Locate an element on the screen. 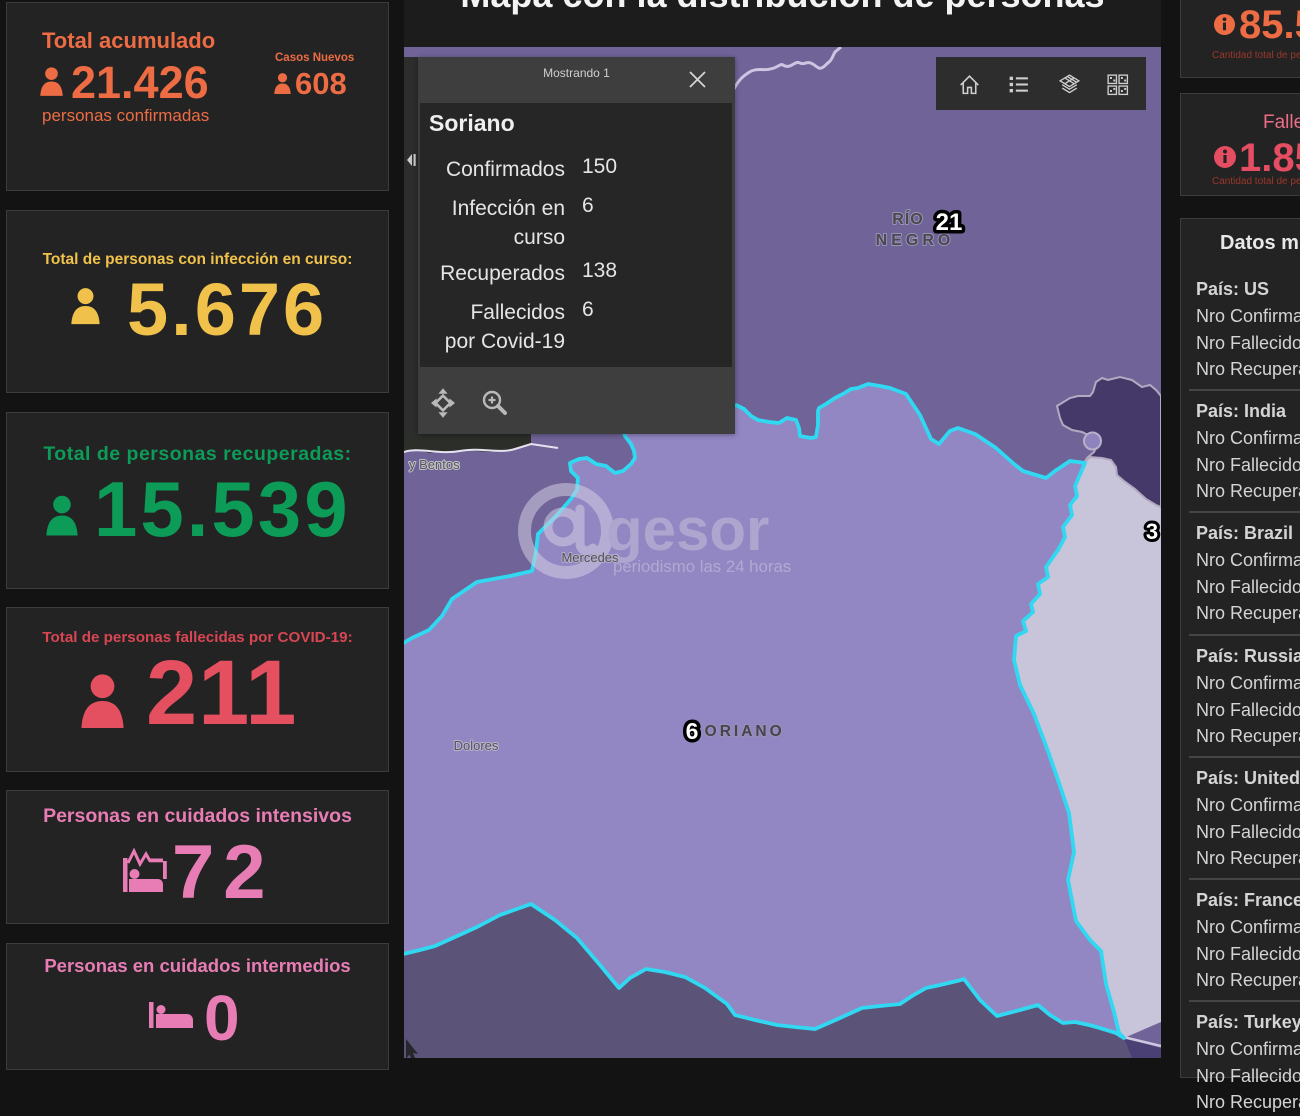 This screenshot has height=1116, width=1300. svg-text: 3 is located at coordinates (1152, 531).